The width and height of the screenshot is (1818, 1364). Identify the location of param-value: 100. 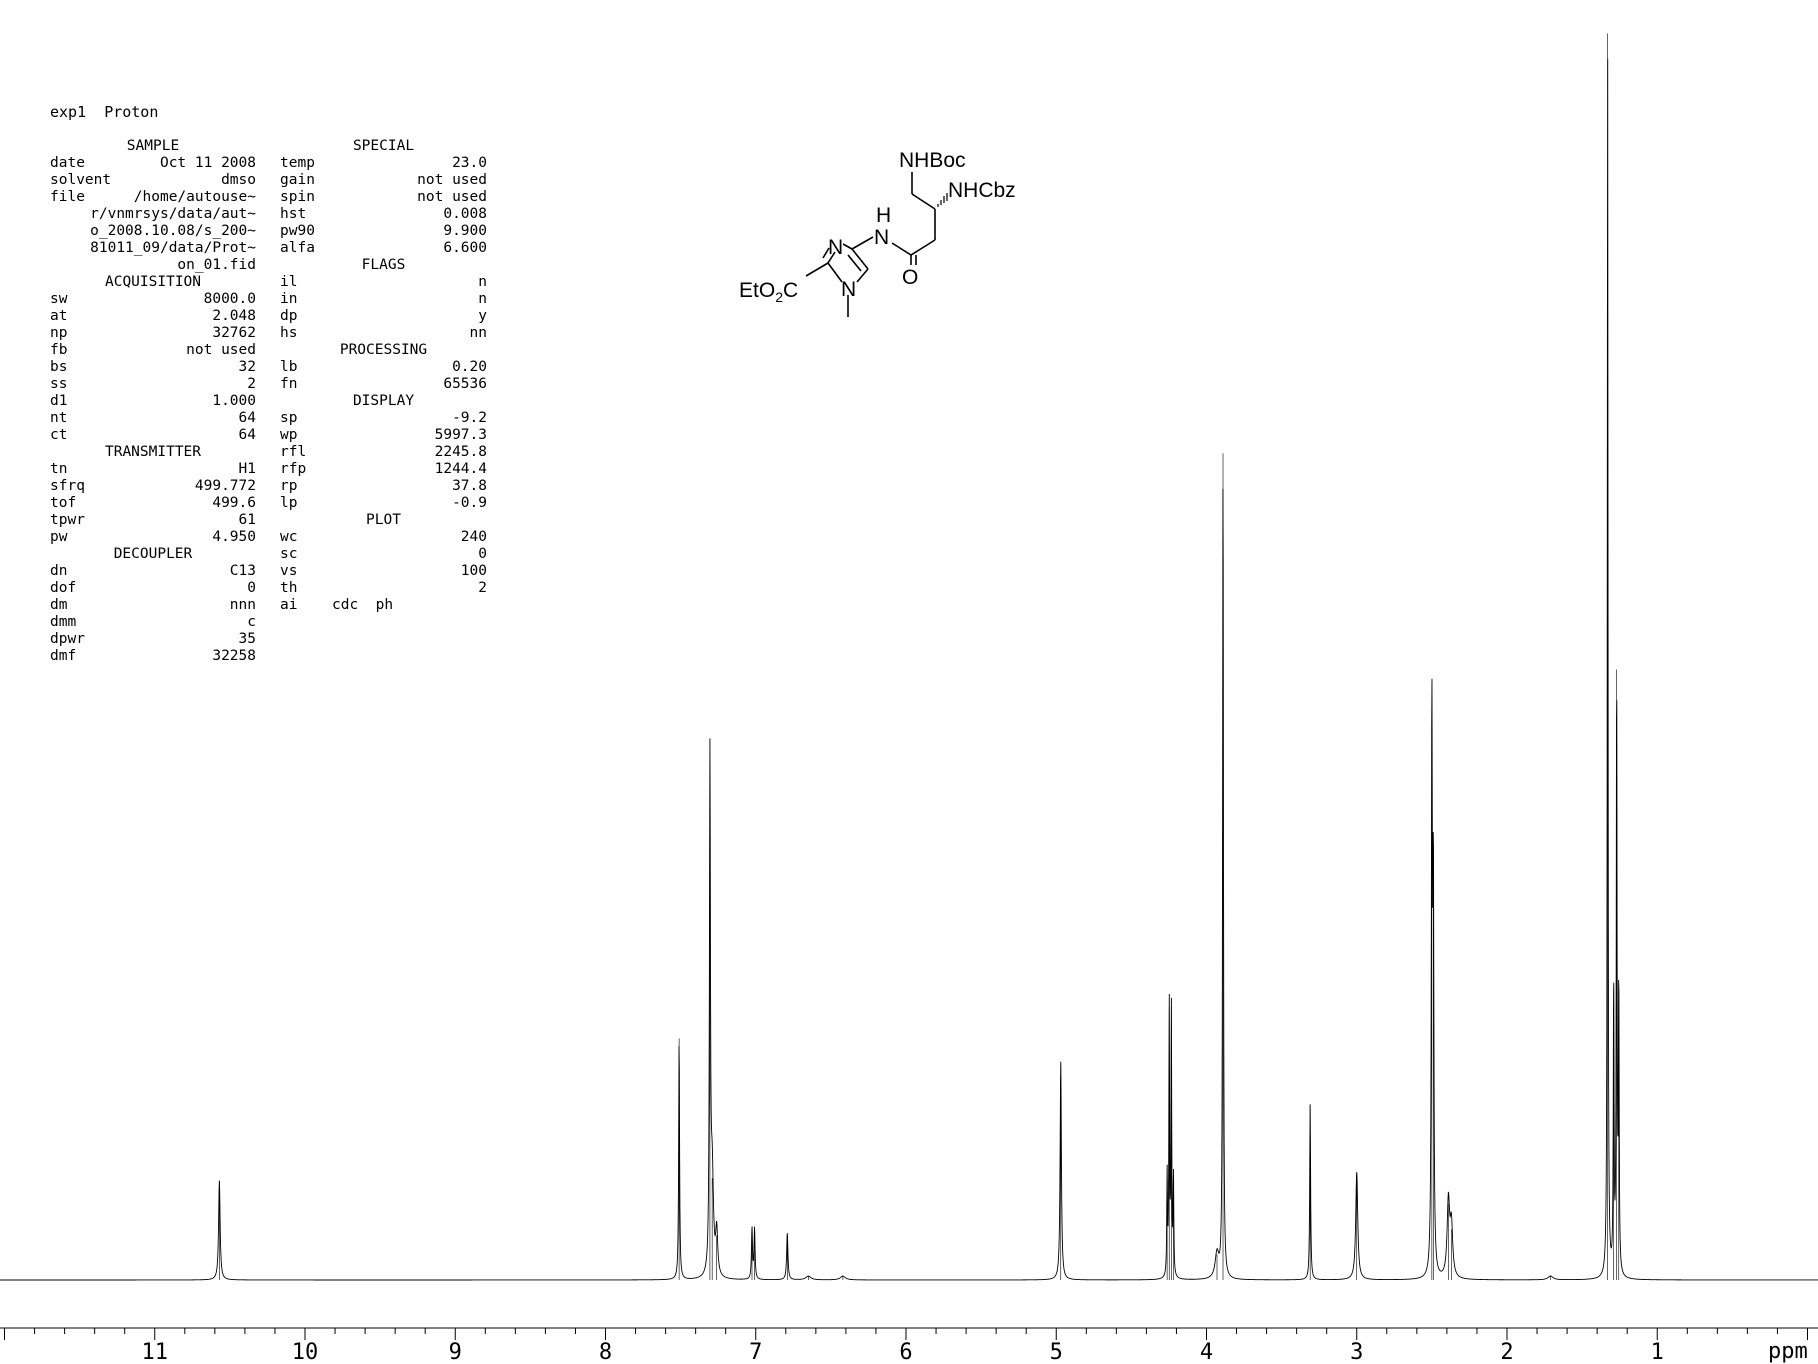
(473, 571).